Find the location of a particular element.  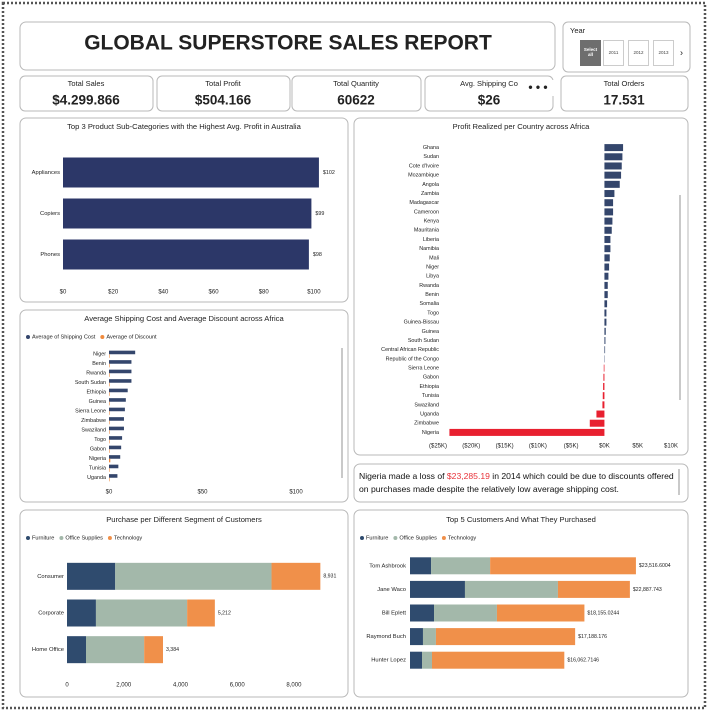

x-tick-label: ($10K) is located at coordinates (538, 447).